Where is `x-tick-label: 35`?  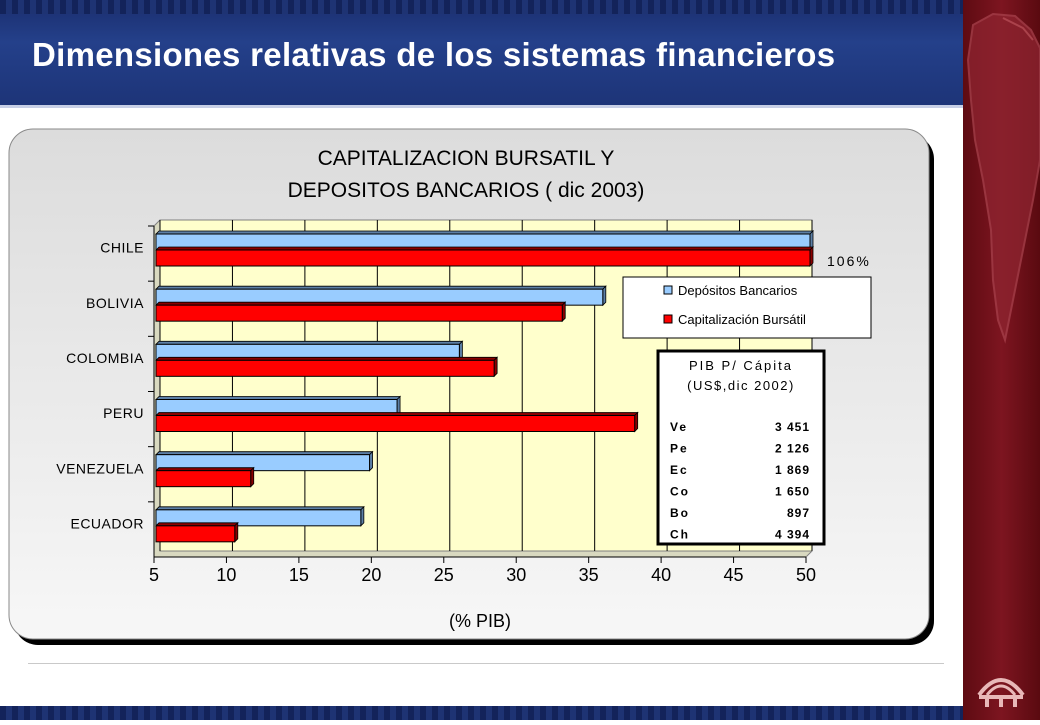
x-tick-label: 35 is located at coordinates (589, 575).